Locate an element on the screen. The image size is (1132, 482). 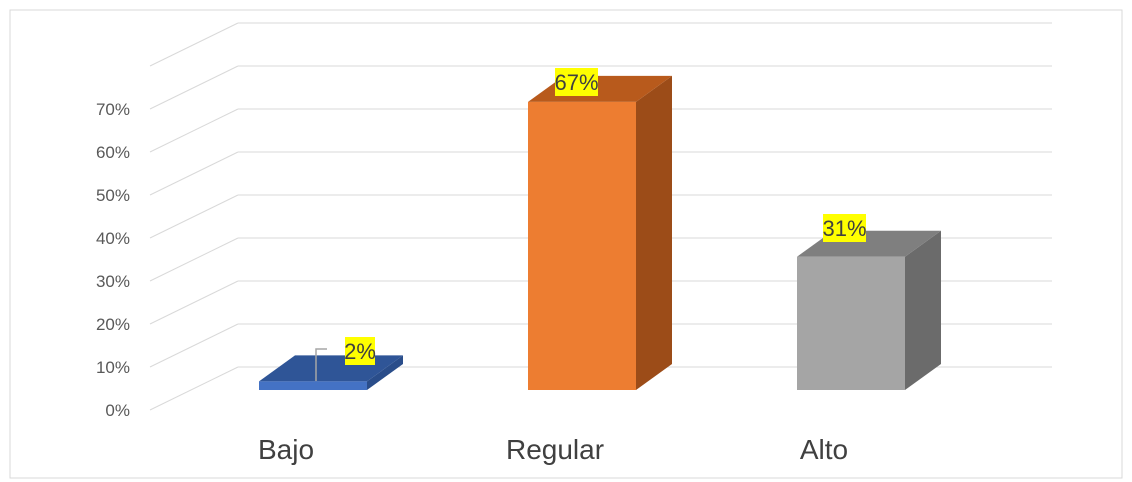
bar-regular is located at coordinates (600, 233).